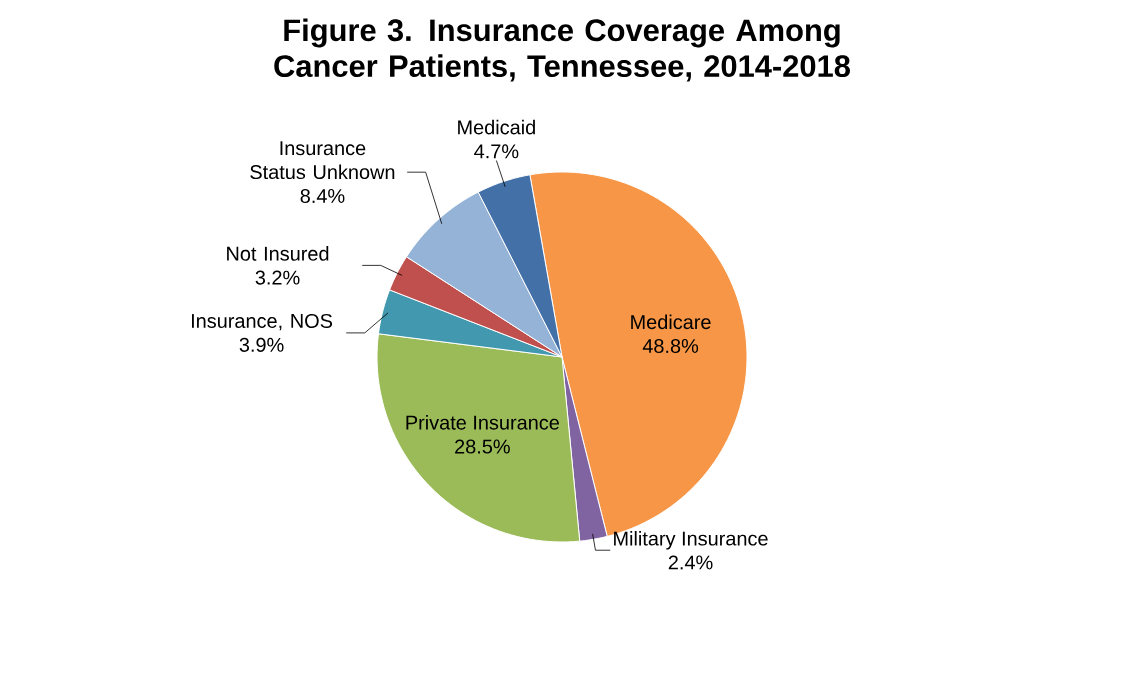 The width and height of the screenshot is (1125, 675). Describe the element at coordinates (261, 344) in the screenshot. I see `data-label: 3.9%` at that location.